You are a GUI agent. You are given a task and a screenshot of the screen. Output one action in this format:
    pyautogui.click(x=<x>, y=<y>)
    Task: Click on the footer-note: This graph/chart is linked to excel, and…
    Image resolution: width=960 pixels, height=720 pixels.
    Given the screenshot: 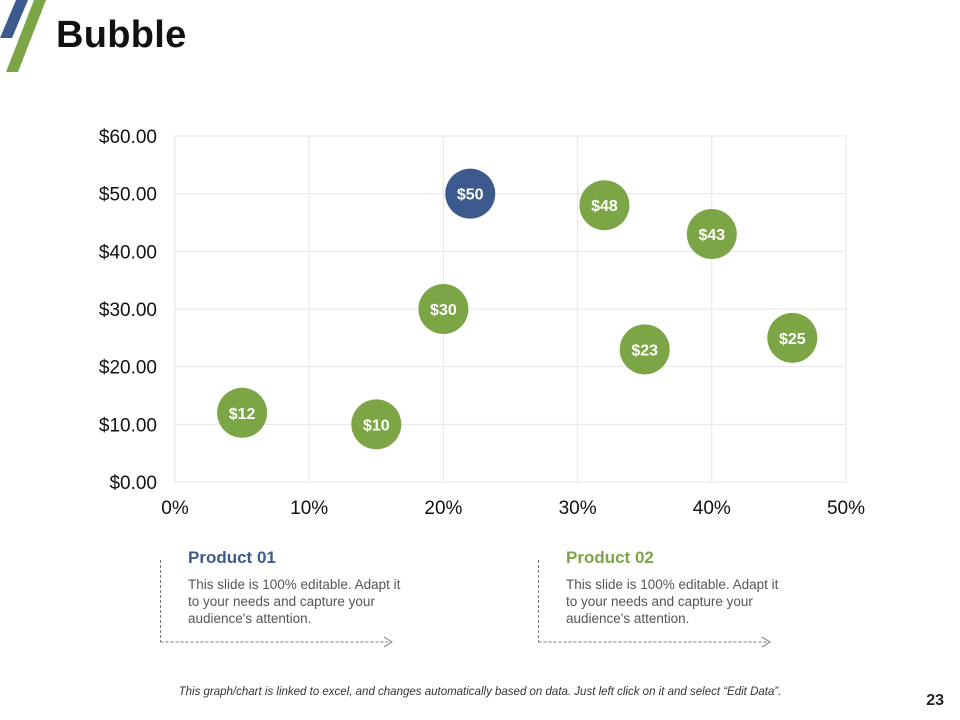 What is the action you would take?
    pyautogui.click(x=480, y=692)
    